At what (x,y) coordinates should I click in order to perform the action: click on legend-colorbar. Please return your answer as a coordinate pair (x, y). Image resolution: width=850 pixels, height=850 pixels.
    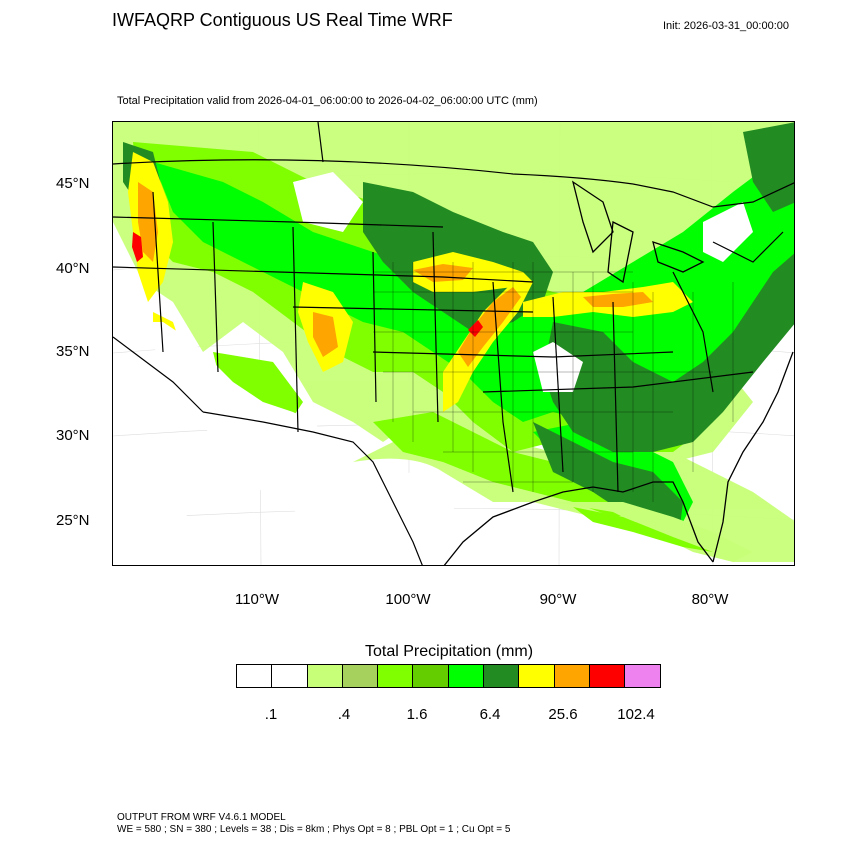
    Looking at the image, I should click on (448, 676).